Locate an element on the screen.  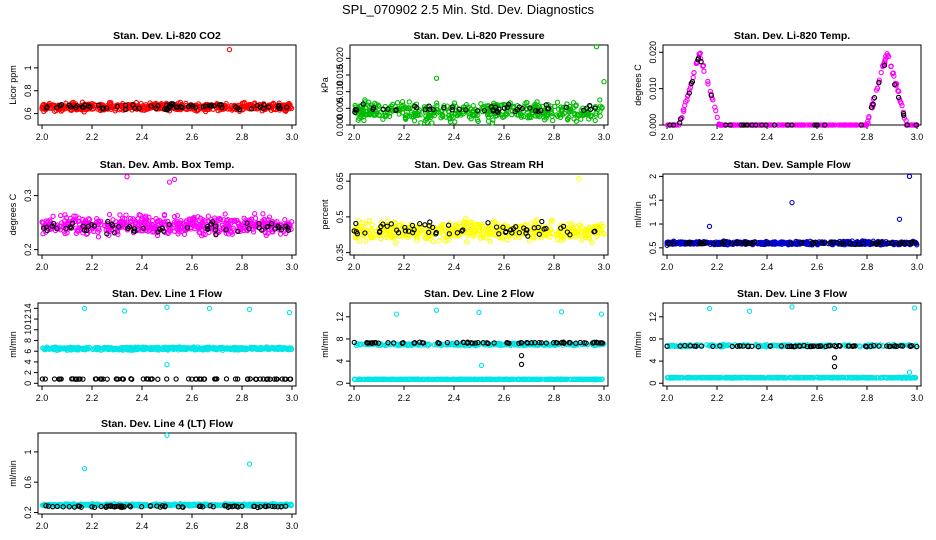
y-tick-label: 1 is located at coordinates (653, 224).